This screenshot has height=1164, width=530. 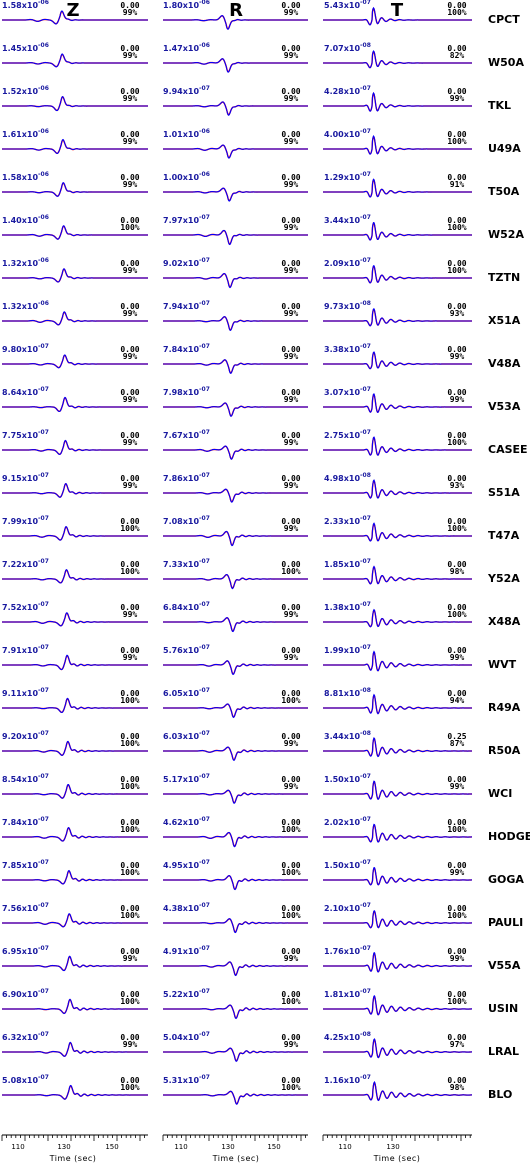 I want to click on fit-percent-label: 87%, so click(x=457, y=743).